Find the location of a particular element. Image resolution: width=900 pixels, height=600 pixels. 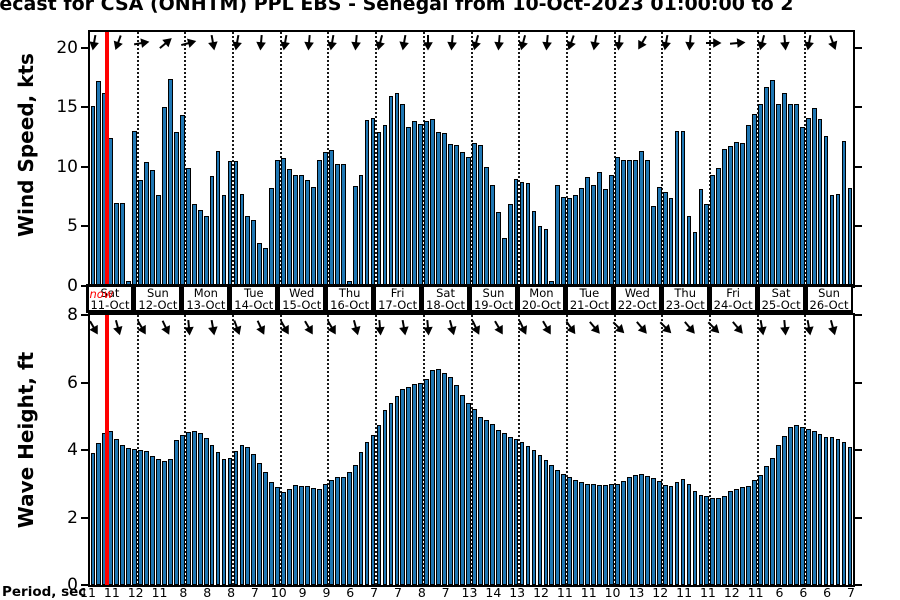

date-label: 20-Oct is located at coordinates (541, 303).